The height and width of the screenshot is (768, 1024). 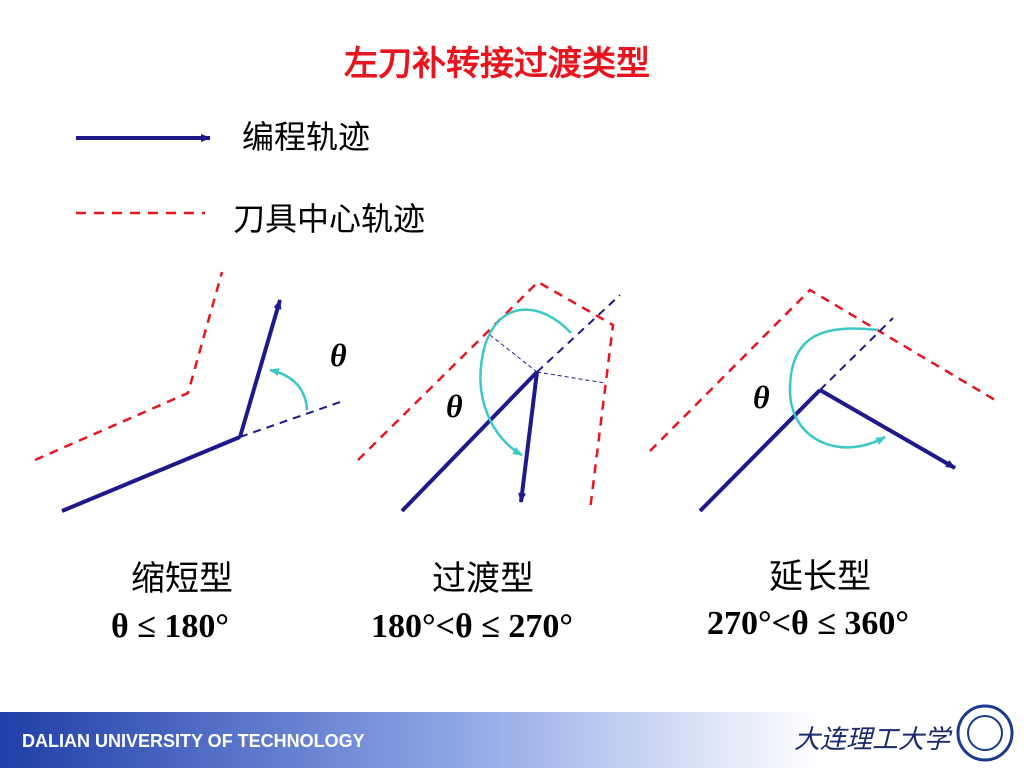 I want to click on legend-label: 刀具中心轨迹, so click(x=329, y=219).